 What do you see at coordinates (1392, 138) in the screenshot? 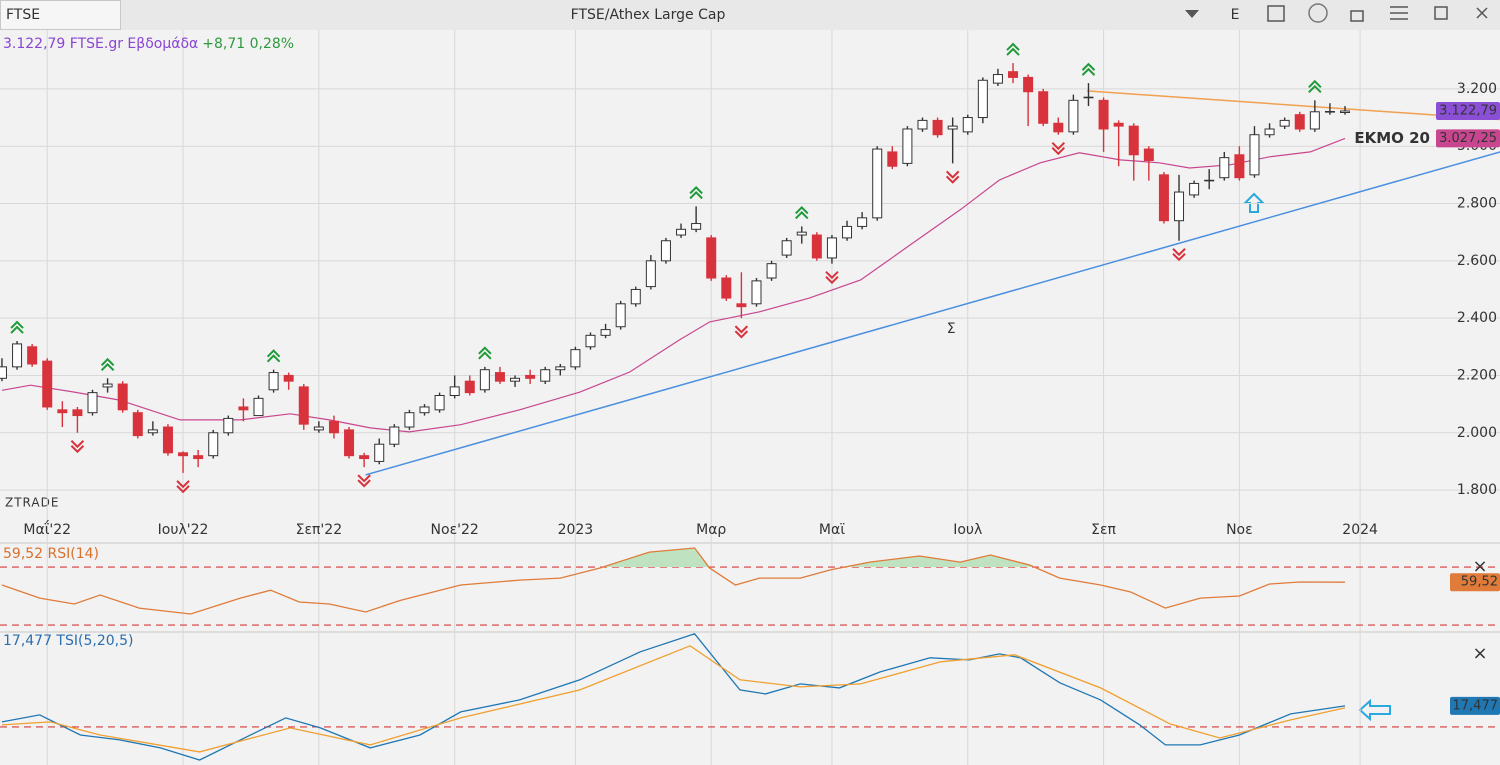
I see `series-name: ΕΚΜΟ 20` at bounding box center [1392, 138].